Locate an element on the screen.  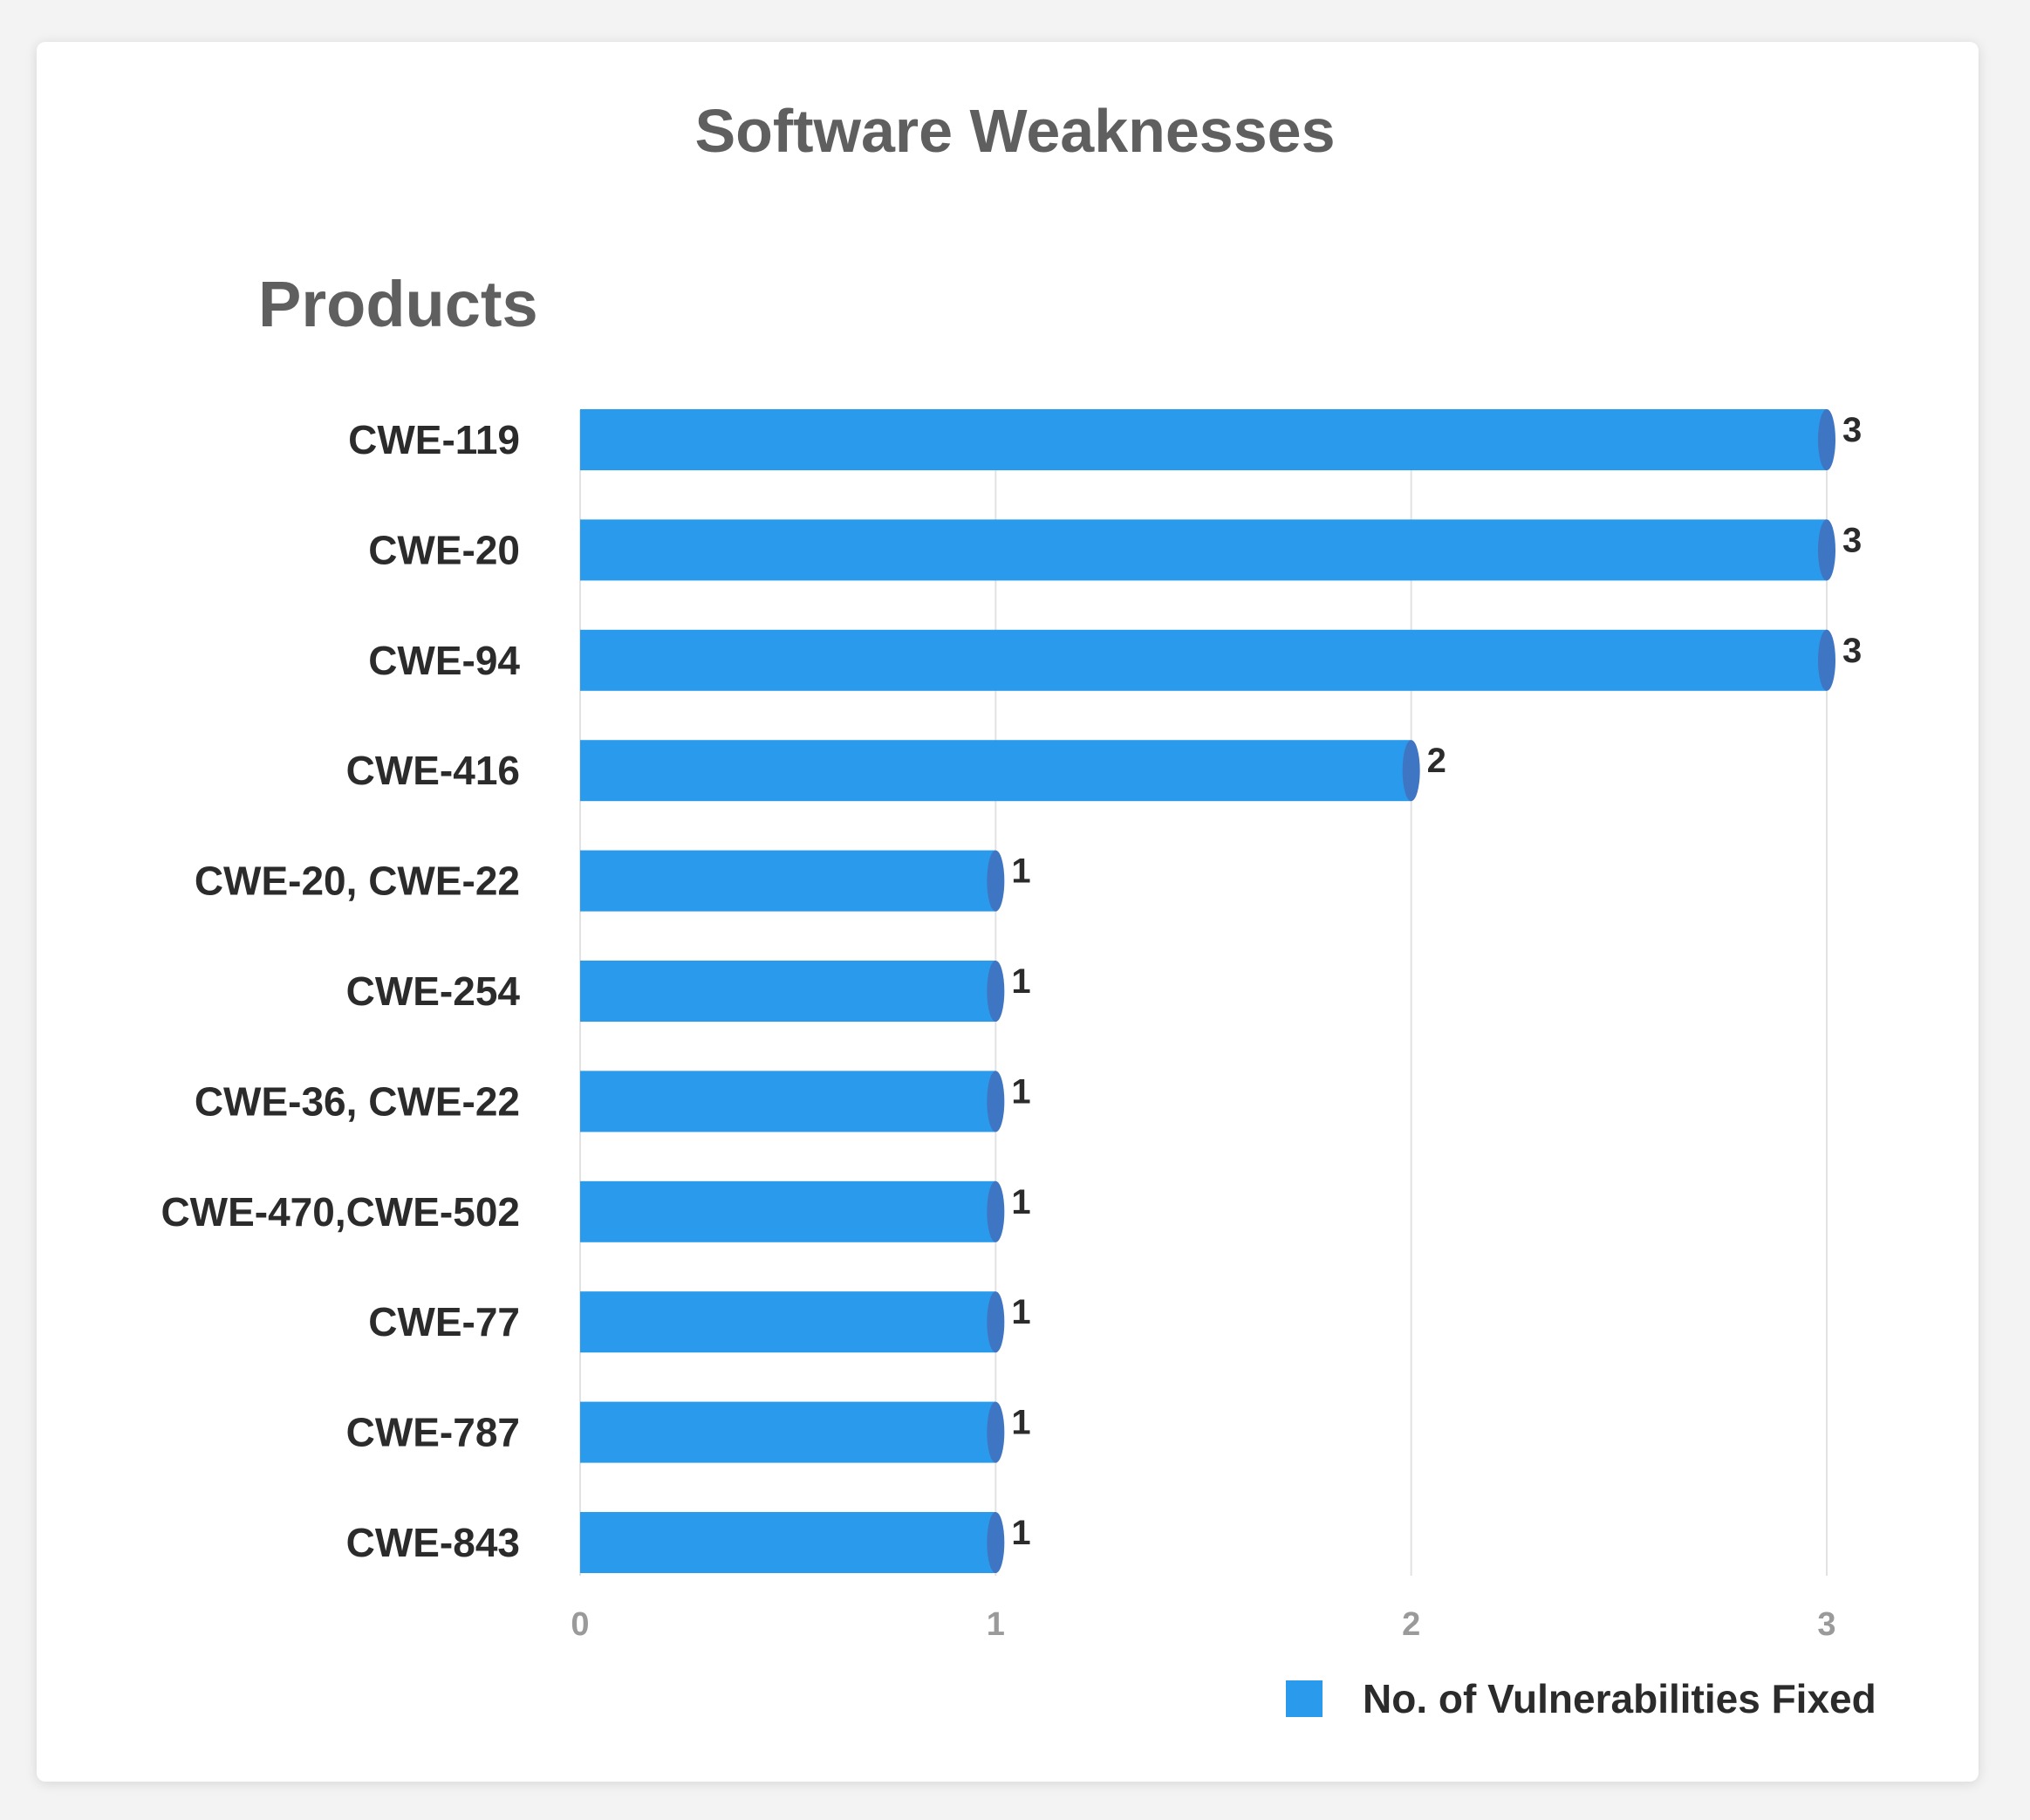
x-tick-label: 1 is located at coordinates (996, 1624).